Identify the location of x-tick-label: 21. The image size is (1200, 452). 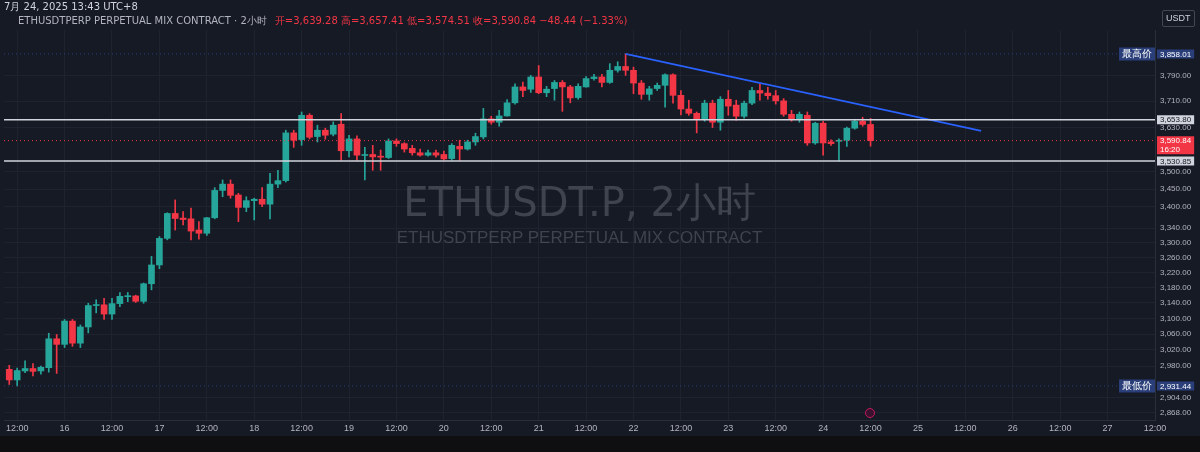
(538, 427).